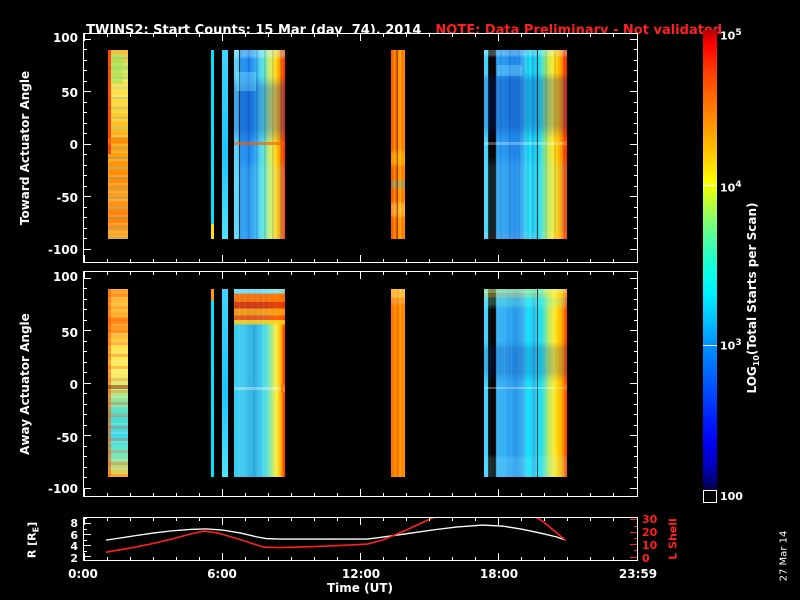 Image resolution: width=800 pixels, height=600 pixels. What do you see at coordinates (74, 535) in the screenshot?
I see `r-ytick-label: 6` at bounding box center [74, 535].